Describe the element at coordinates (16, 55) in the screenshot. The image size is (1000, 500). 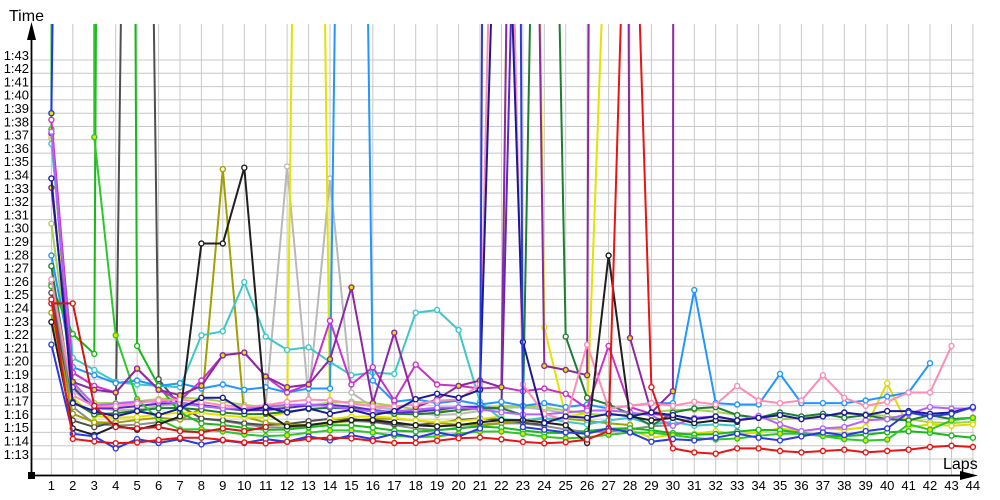
I see `svg-text: 1:43` at that location.